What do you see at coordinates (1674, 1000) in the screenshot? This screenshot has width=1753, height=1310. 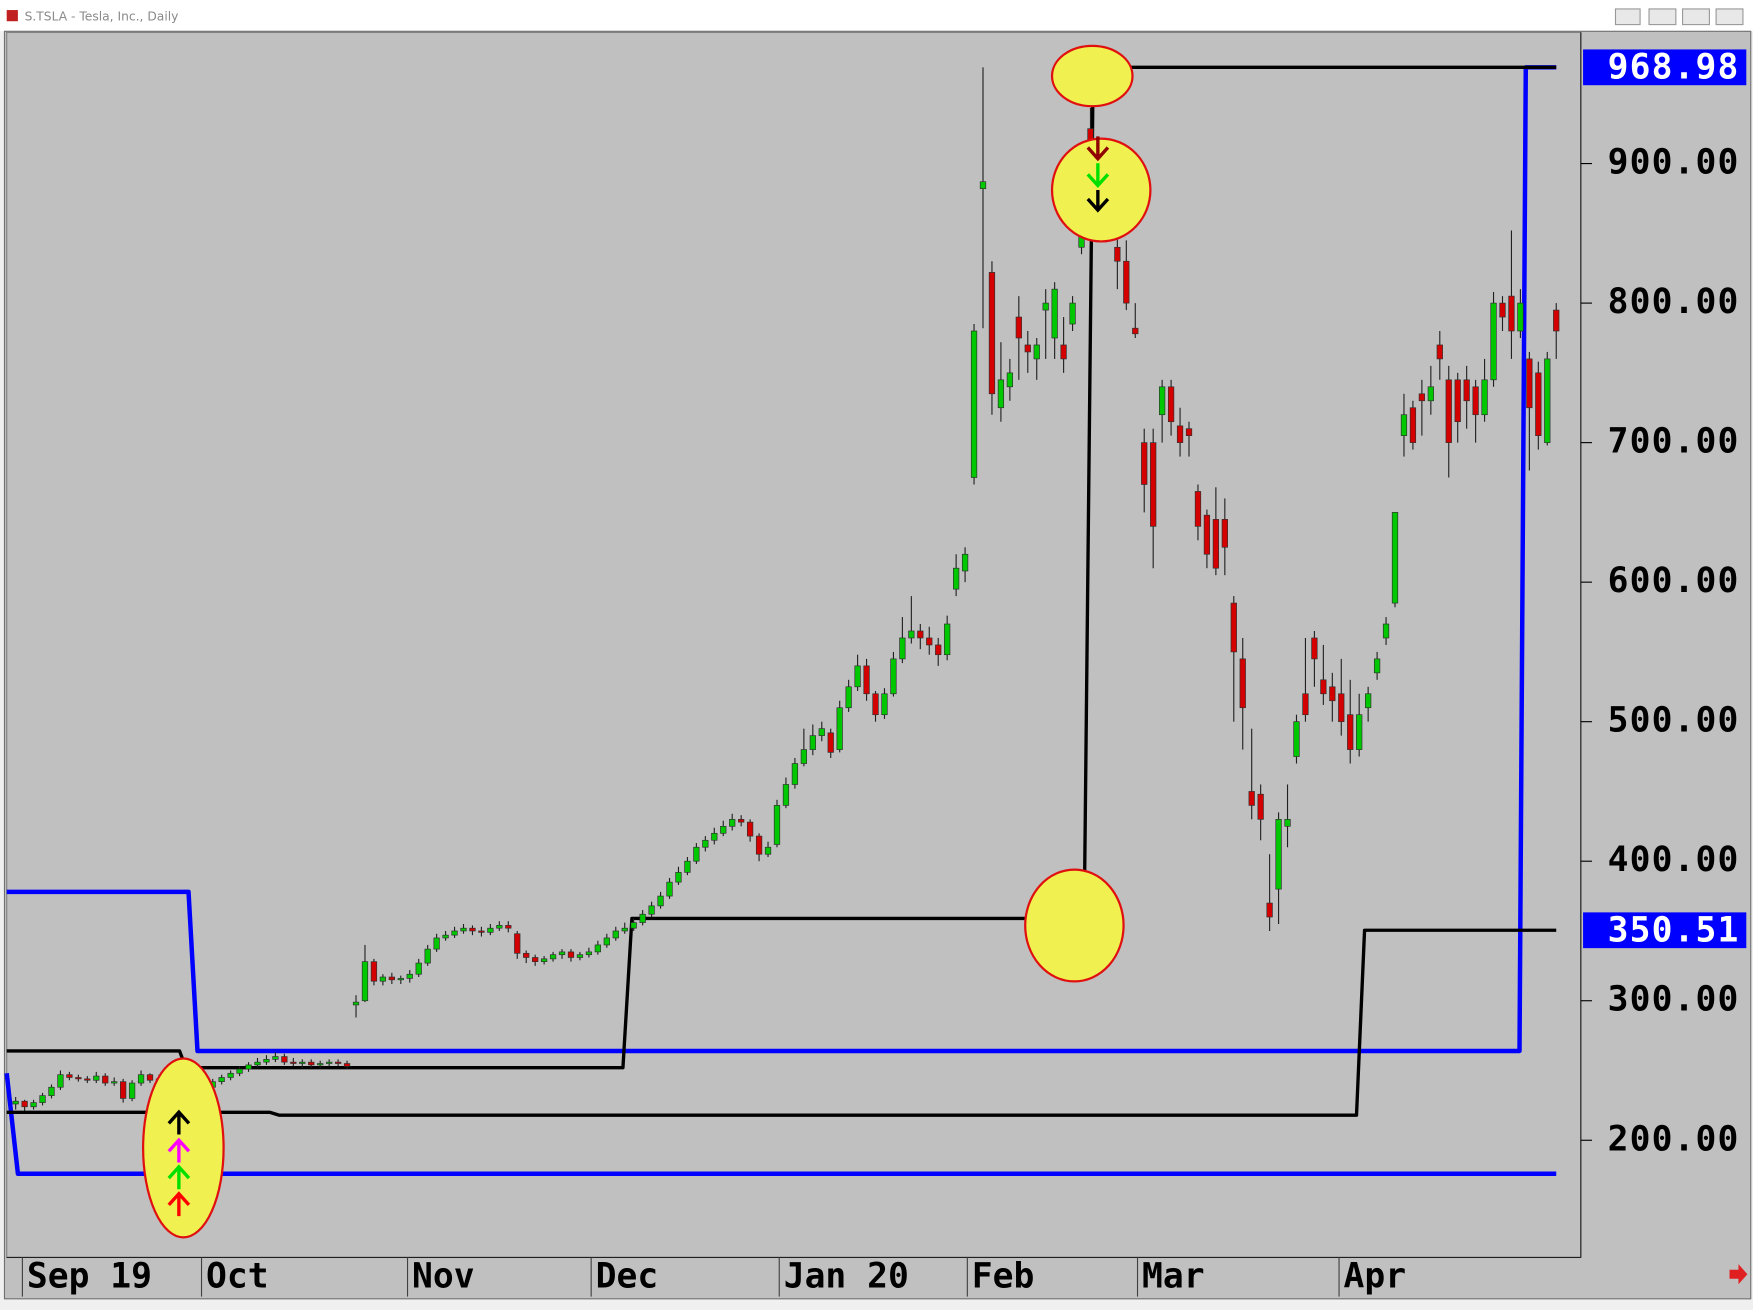 I see `y-tick-label: 300.00` at bounding box center [1674, 1000].